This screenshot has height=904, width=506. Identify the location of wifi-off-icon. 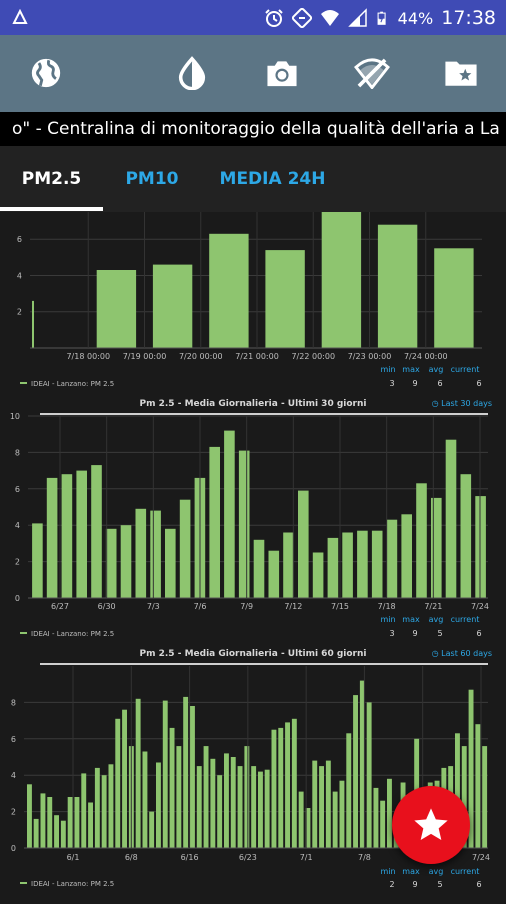
(372, 73).